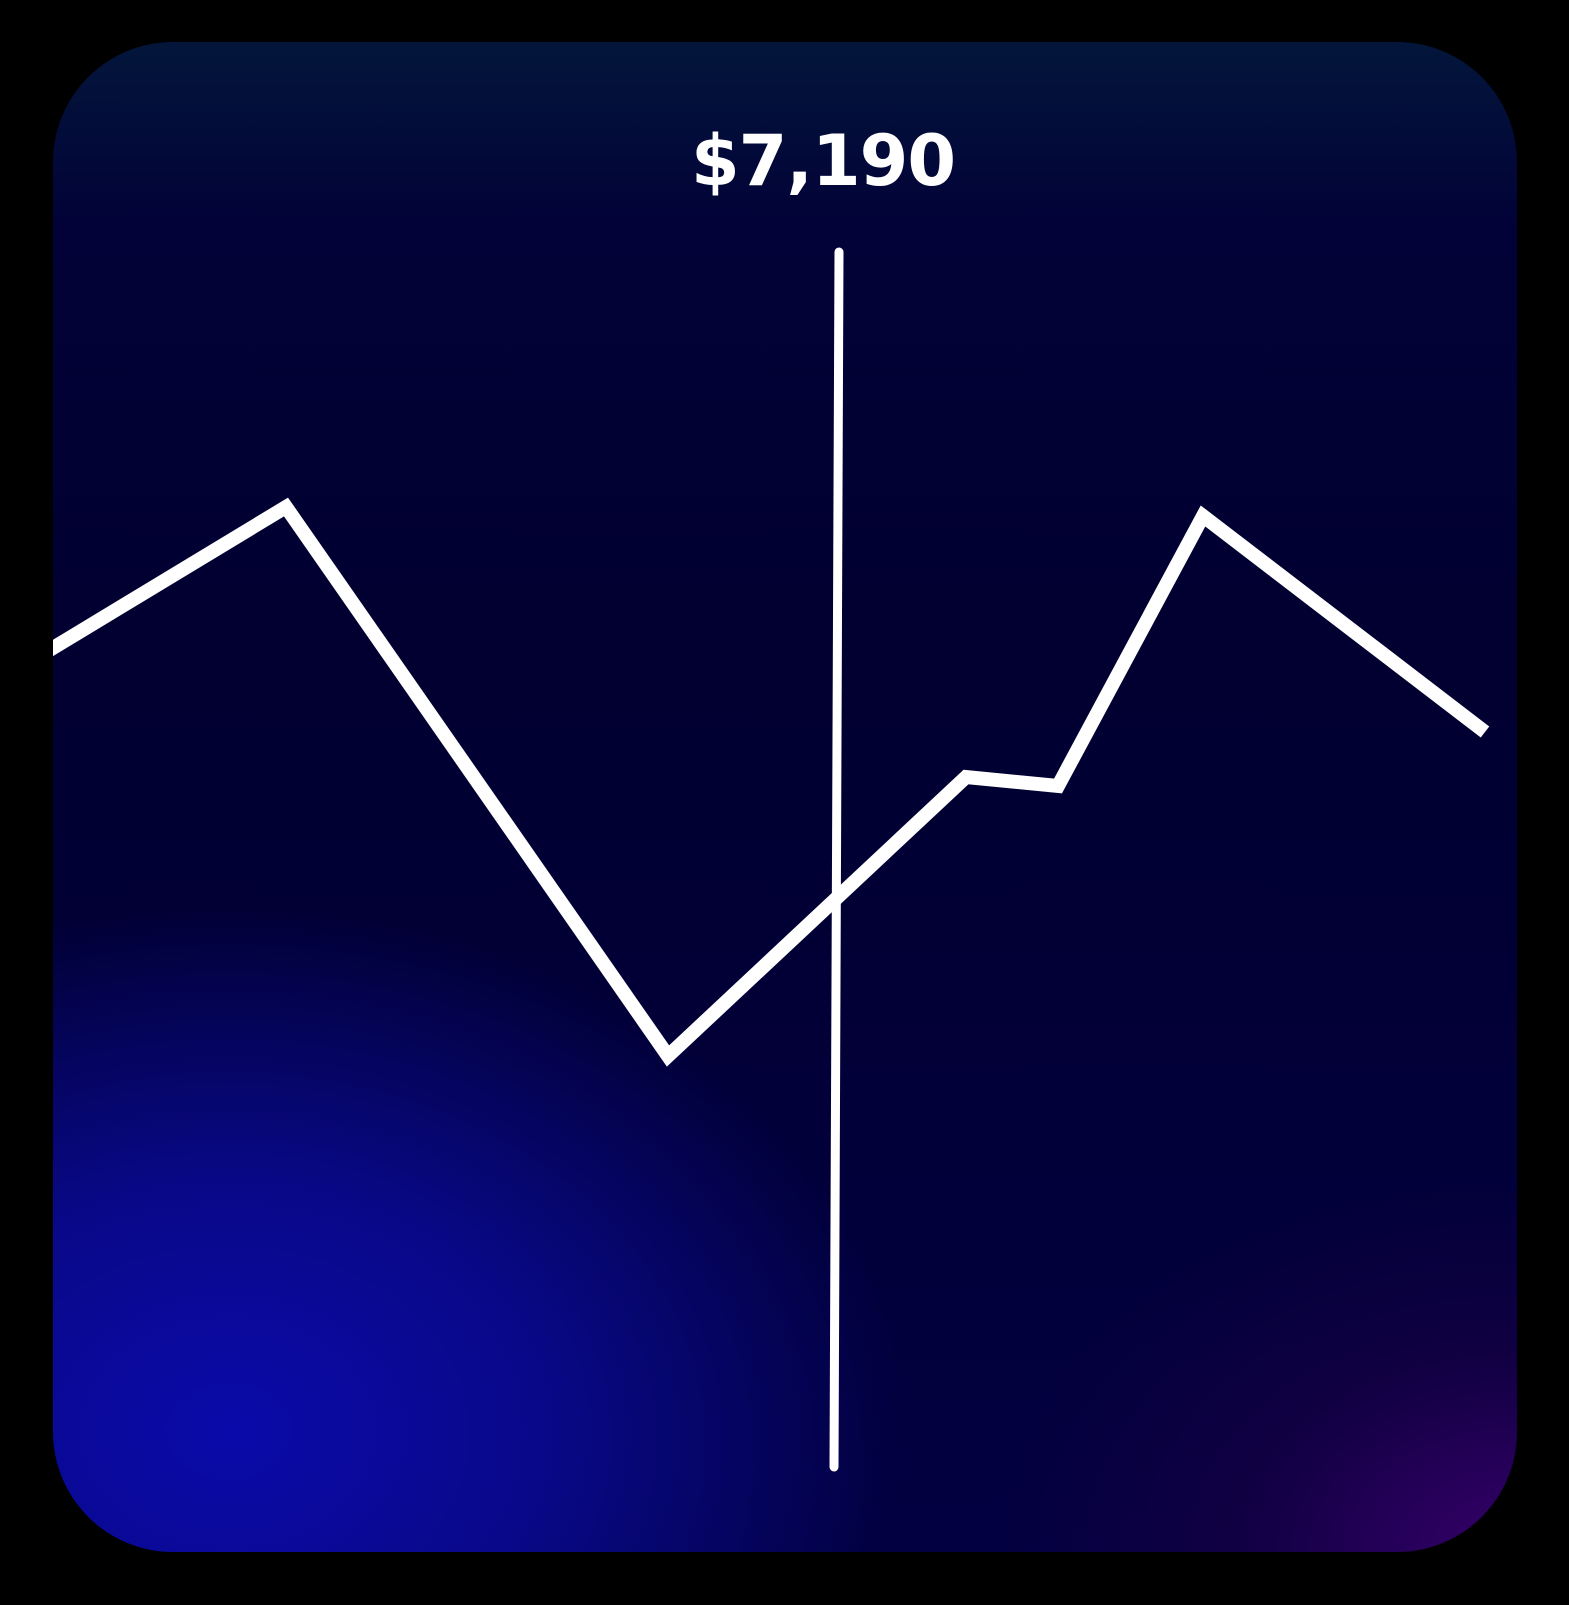 This screenshot has width=1569, height=1605. What do you see at coordinates (836, 859) in the screenshot?
I see `cursor-line` at bounding box center [836, 859].